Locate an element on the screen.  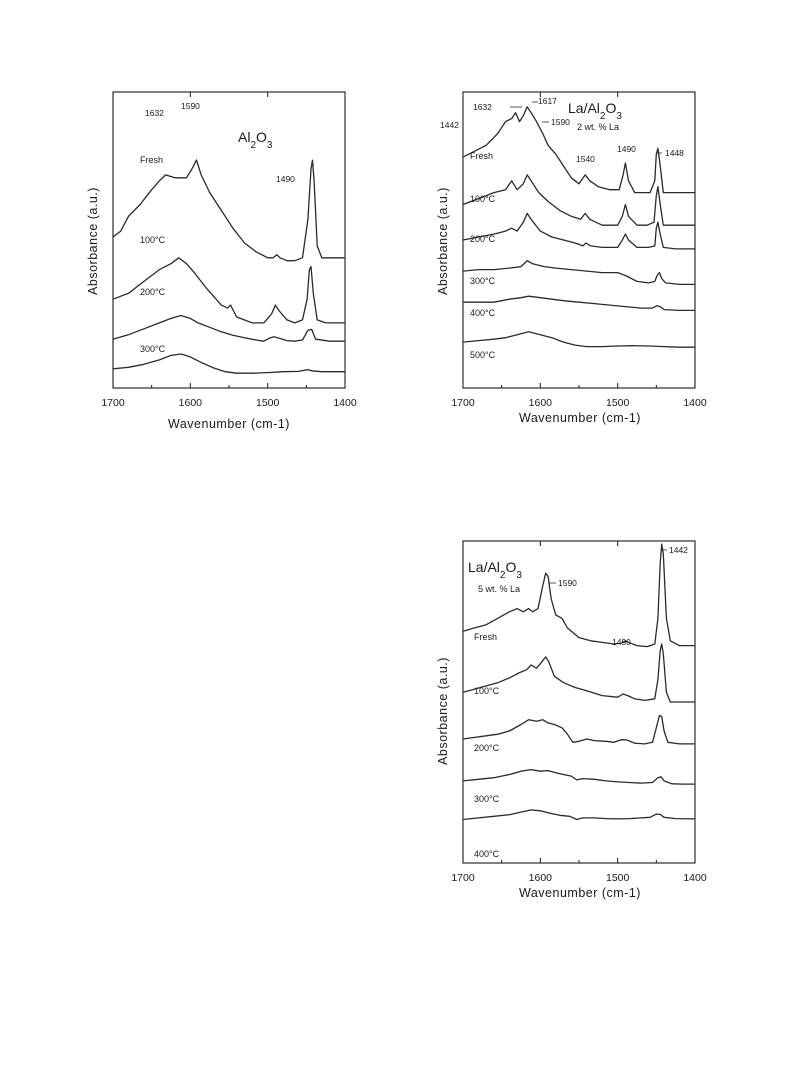
peak-label-1540: 1540 is located at coordinates (585, 159).